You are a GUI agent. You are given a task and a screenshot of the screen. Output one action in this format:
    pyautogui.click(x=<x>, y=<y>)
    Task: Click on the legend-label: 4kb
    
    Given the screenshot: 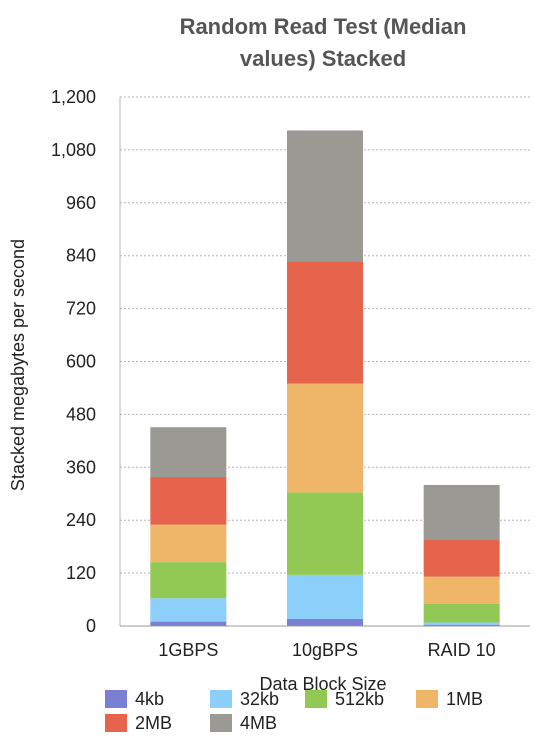 What is the action you would take?
    pyautogui.click(x=149, y=699)
    